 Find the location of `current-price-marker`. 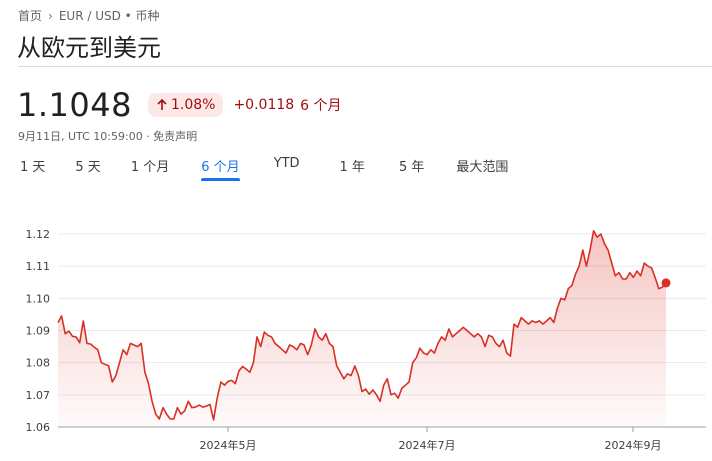

current-price-marker is located at coordinates (666, 283).